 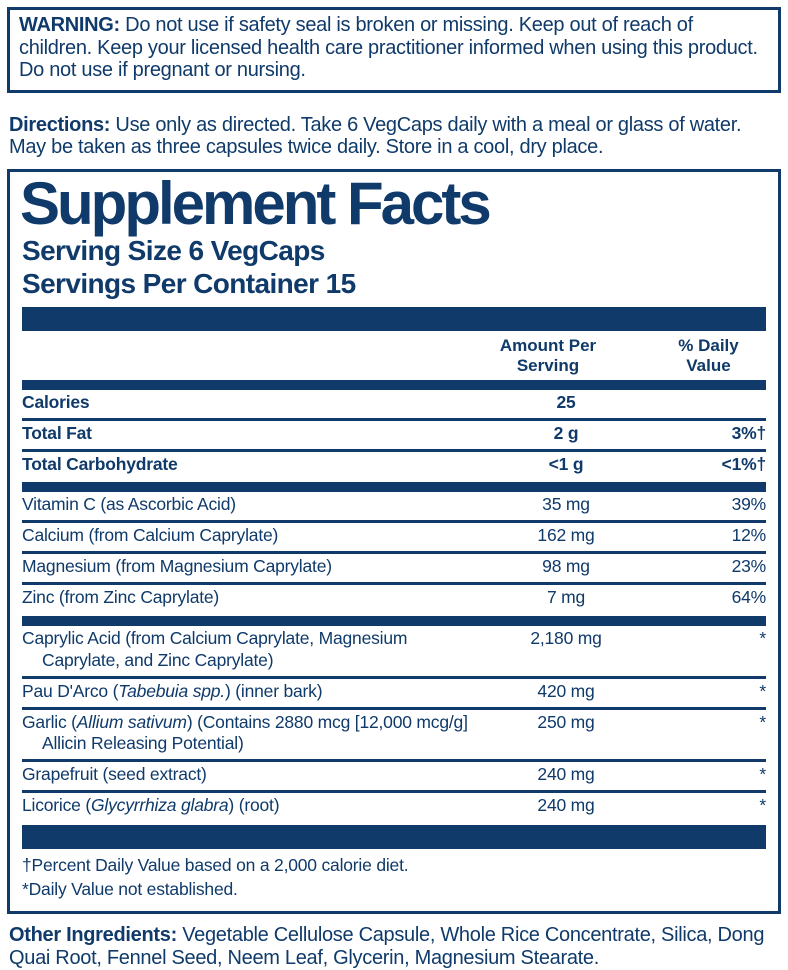 I want to click on panel-title: Supplement Facts, so click(x=256, y=203).